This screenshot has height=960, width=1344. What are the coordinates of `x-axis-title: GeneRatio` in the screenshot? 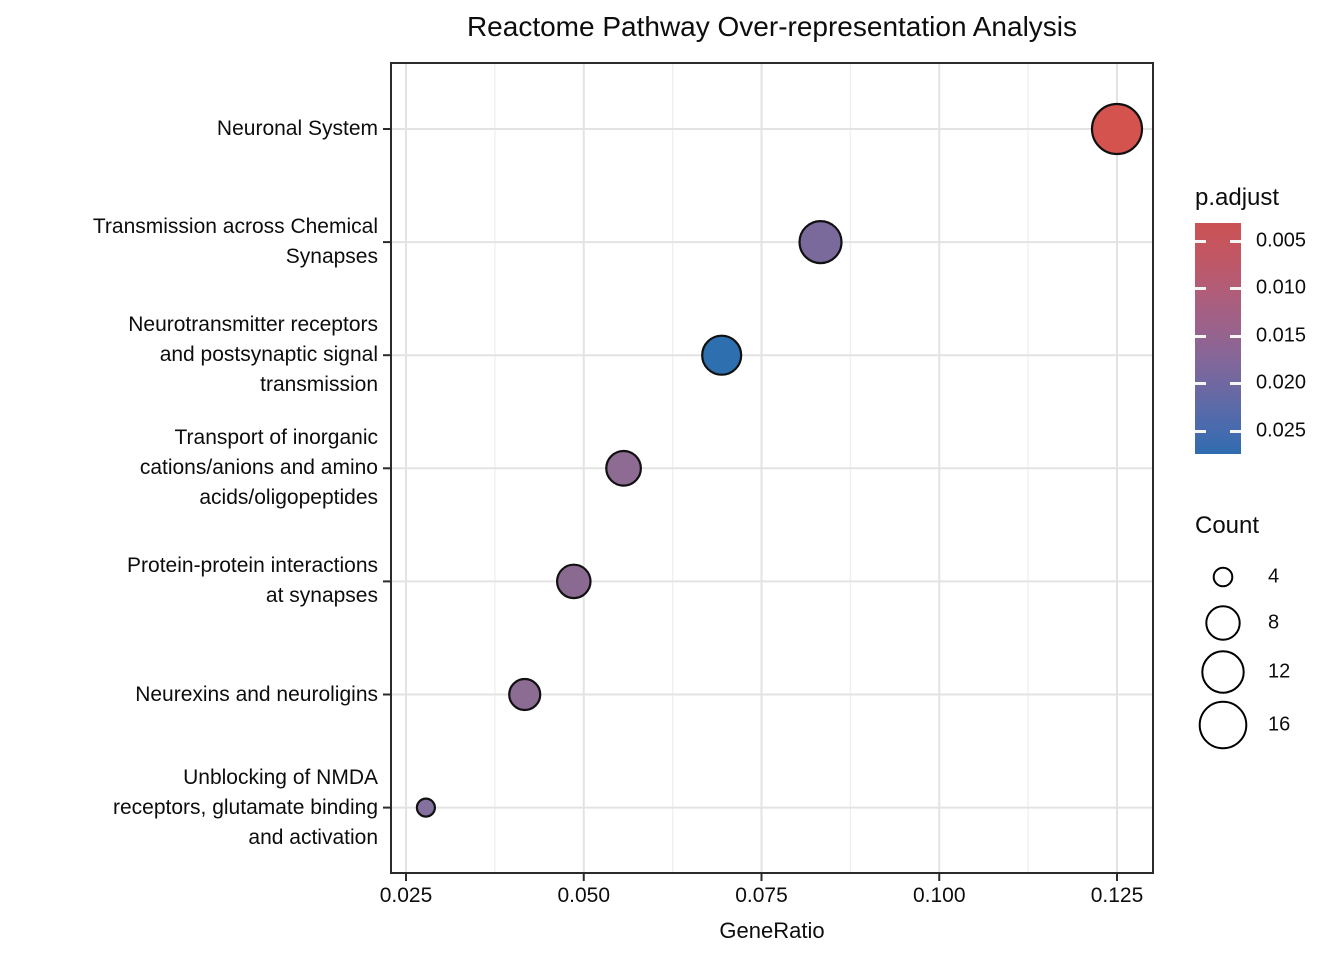 It's located at (772, 930).